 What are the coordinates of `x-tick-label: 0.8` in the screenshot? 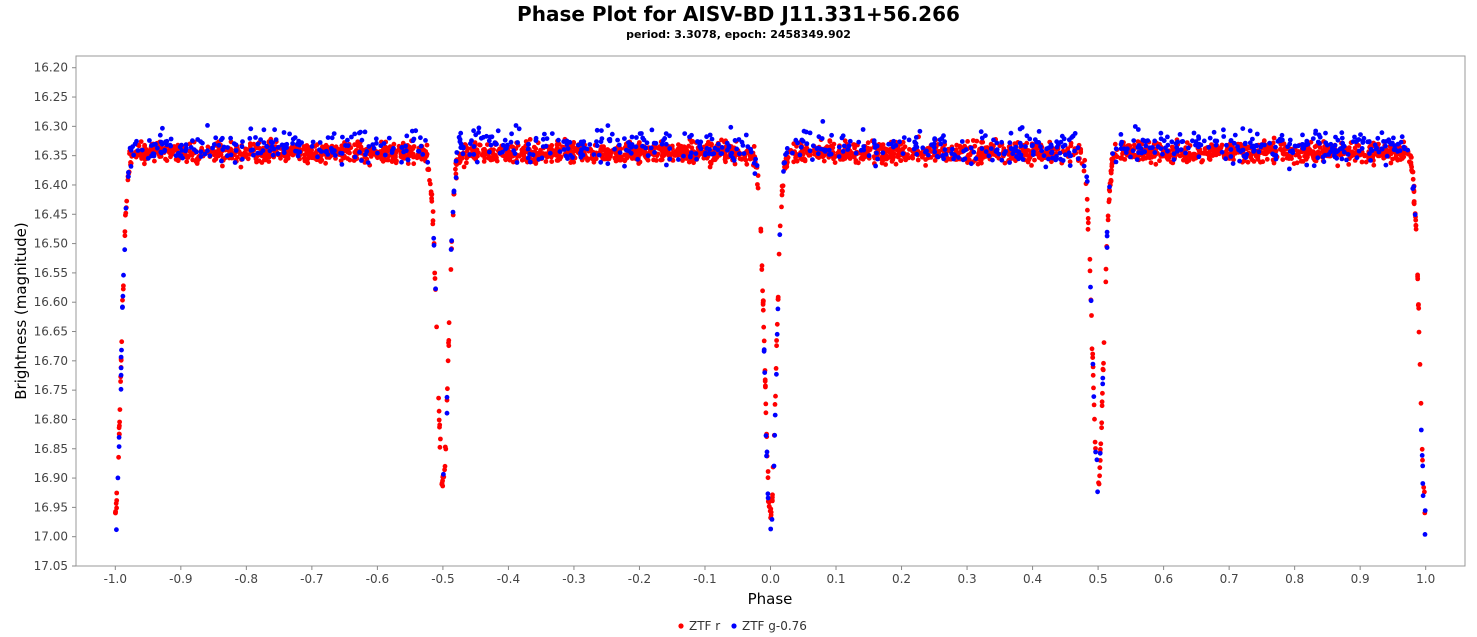 It's located at (1294, 579).